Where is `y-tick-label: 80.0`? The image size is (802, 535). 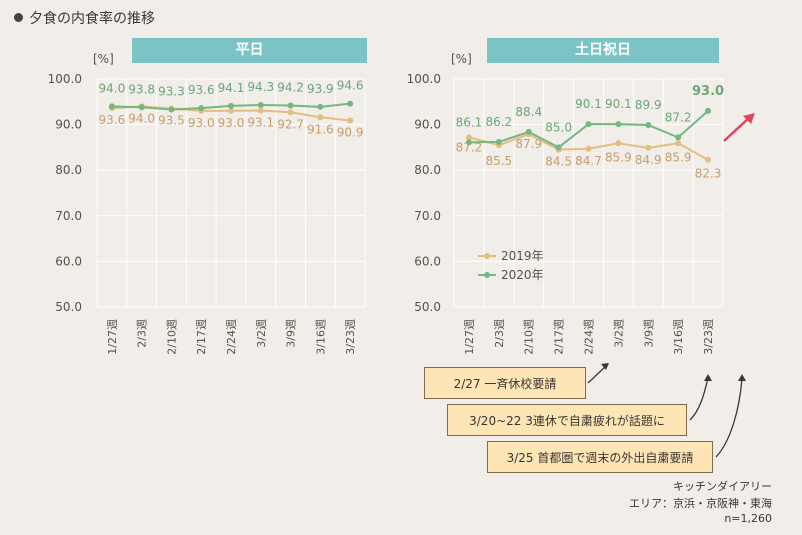
y-tick-label: 80.0 is located at coordinates (427, 170).